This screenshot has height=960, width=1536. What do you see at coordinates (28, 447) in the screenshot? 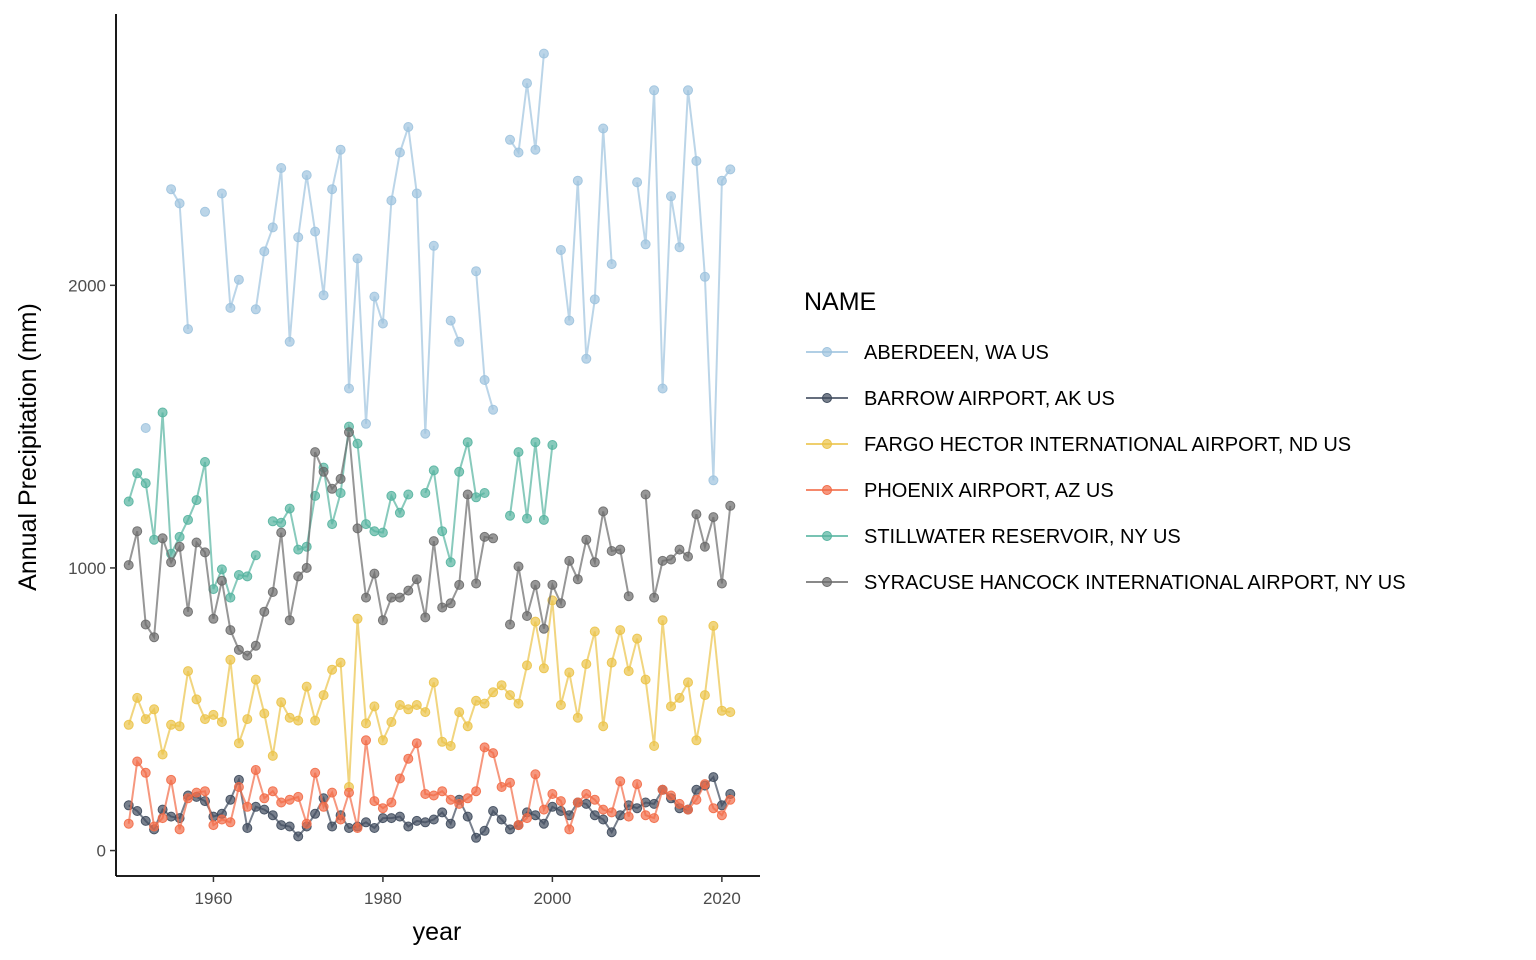
I see `y-axis-title: Annual Precipitation (mm)` at bounding box center [28, 447].